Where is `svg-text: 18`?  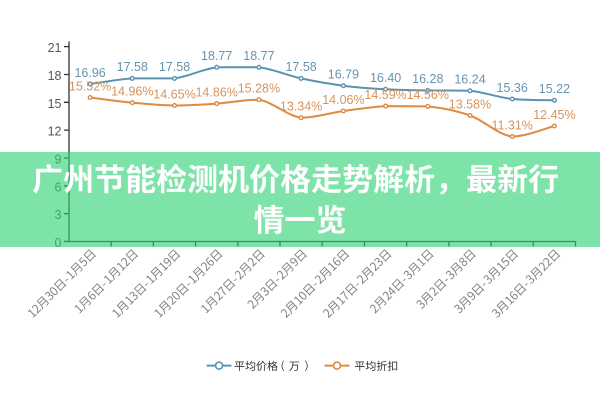 svg-text: 18 is located at coordinates (55, 76).